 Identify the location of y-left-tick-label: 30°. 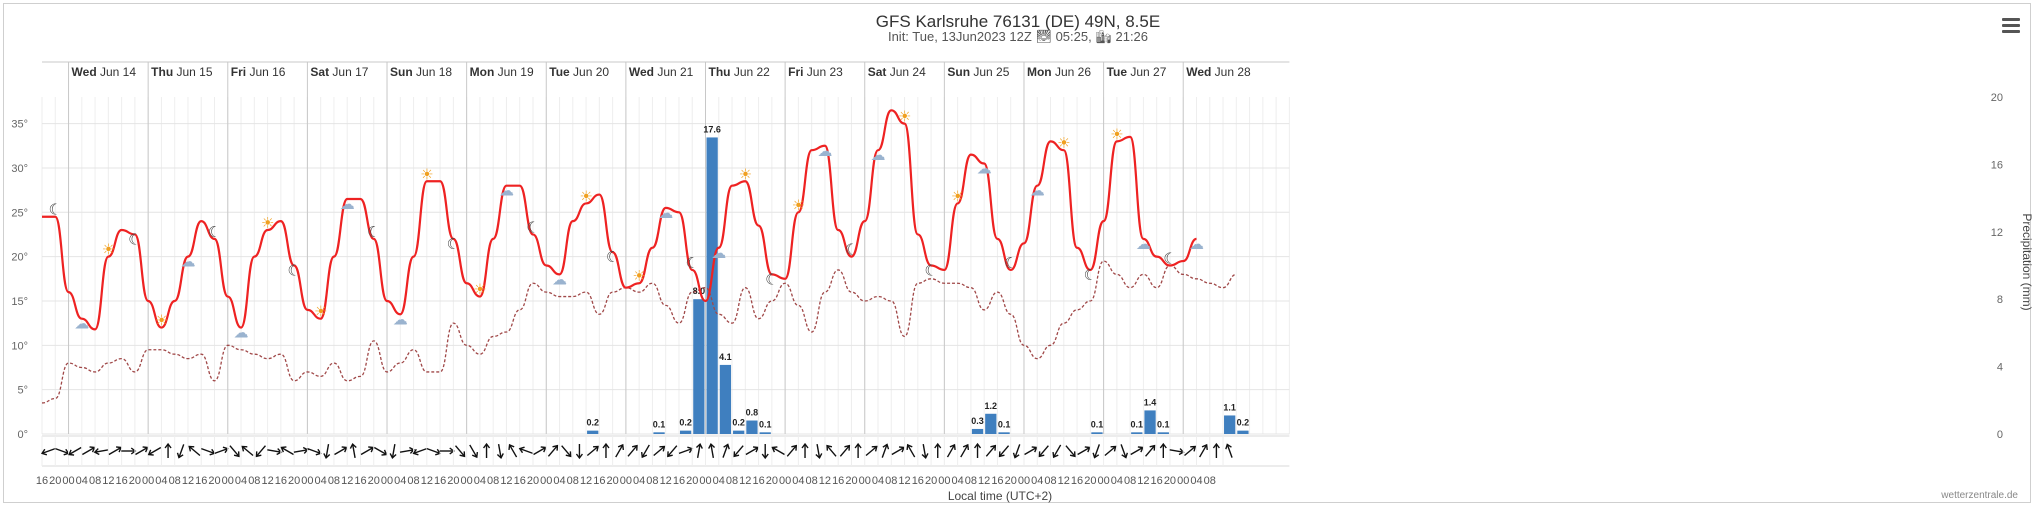
(19, 169).